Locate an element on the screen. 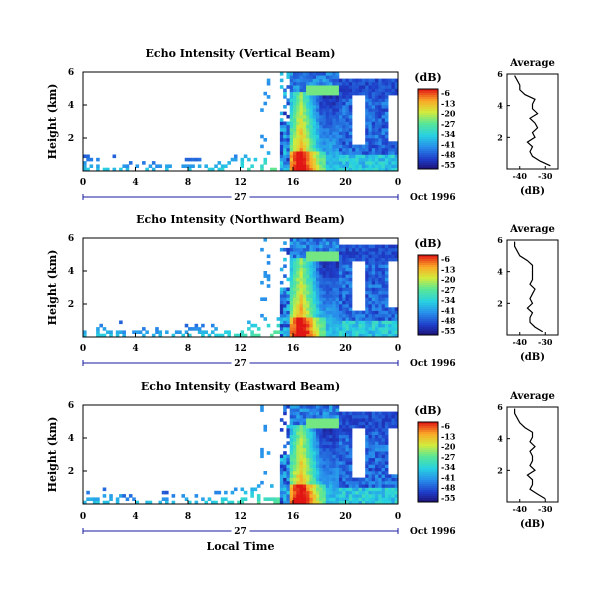  profile-line is located at coordinates (528, 287).